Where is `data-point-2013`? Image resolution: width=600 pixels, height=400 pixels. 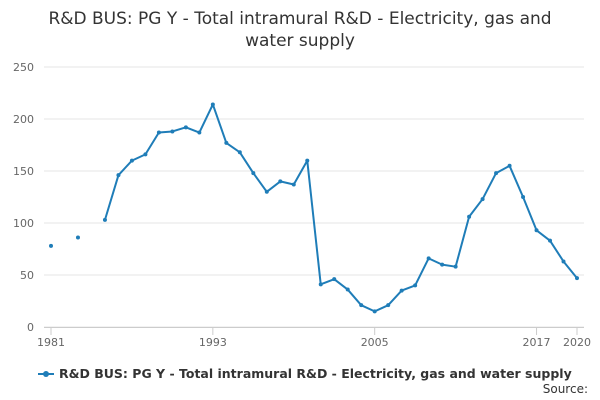
data-point-2013 is located at coordinates (482, 199).